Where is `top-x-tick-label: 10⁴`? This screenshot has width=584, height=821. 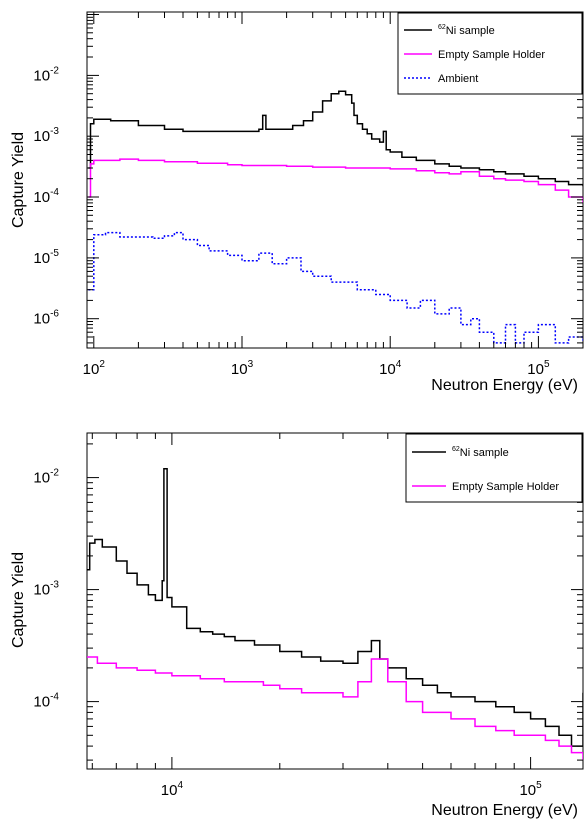
top-x-tick-label: 10⁴ is located at coordinates (390, 368).